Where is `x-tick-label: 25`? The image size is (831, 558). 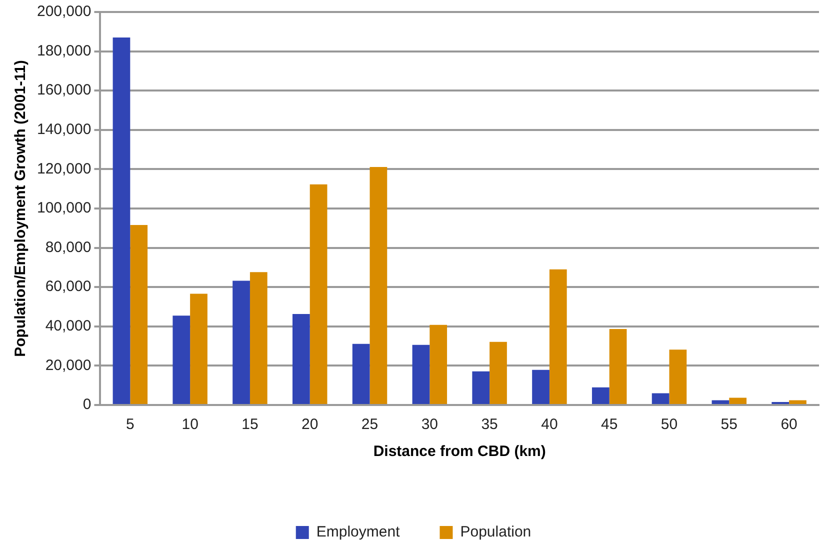 x-tick-label: 25 is located at coordinates (369, 425).